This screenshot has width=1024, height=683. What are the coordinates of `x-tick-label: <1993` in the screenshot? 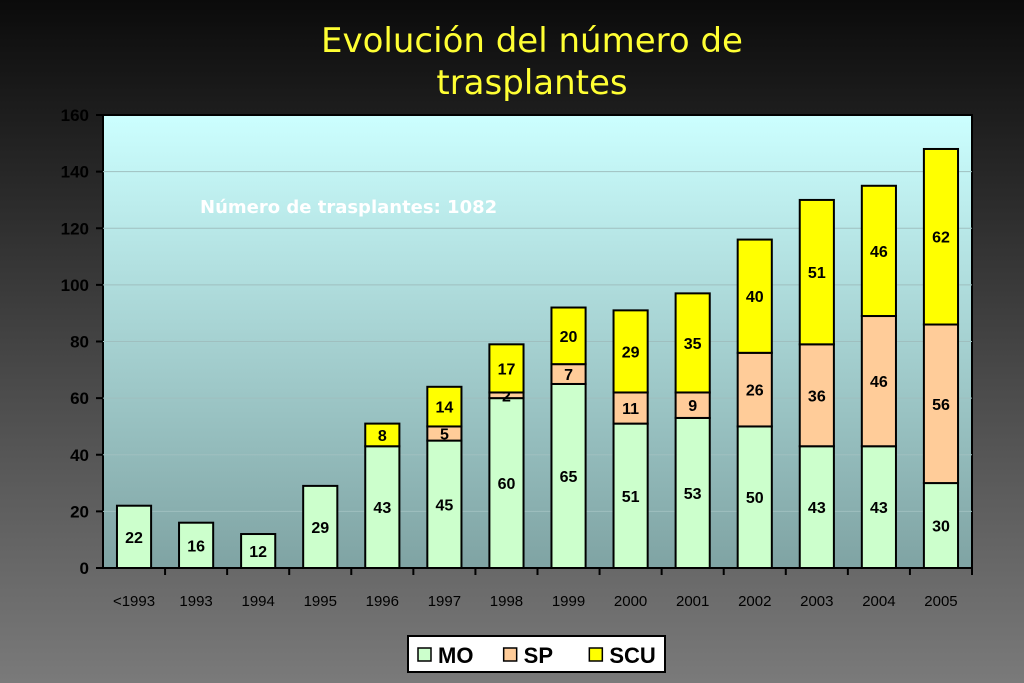 It's located at (134, 601).